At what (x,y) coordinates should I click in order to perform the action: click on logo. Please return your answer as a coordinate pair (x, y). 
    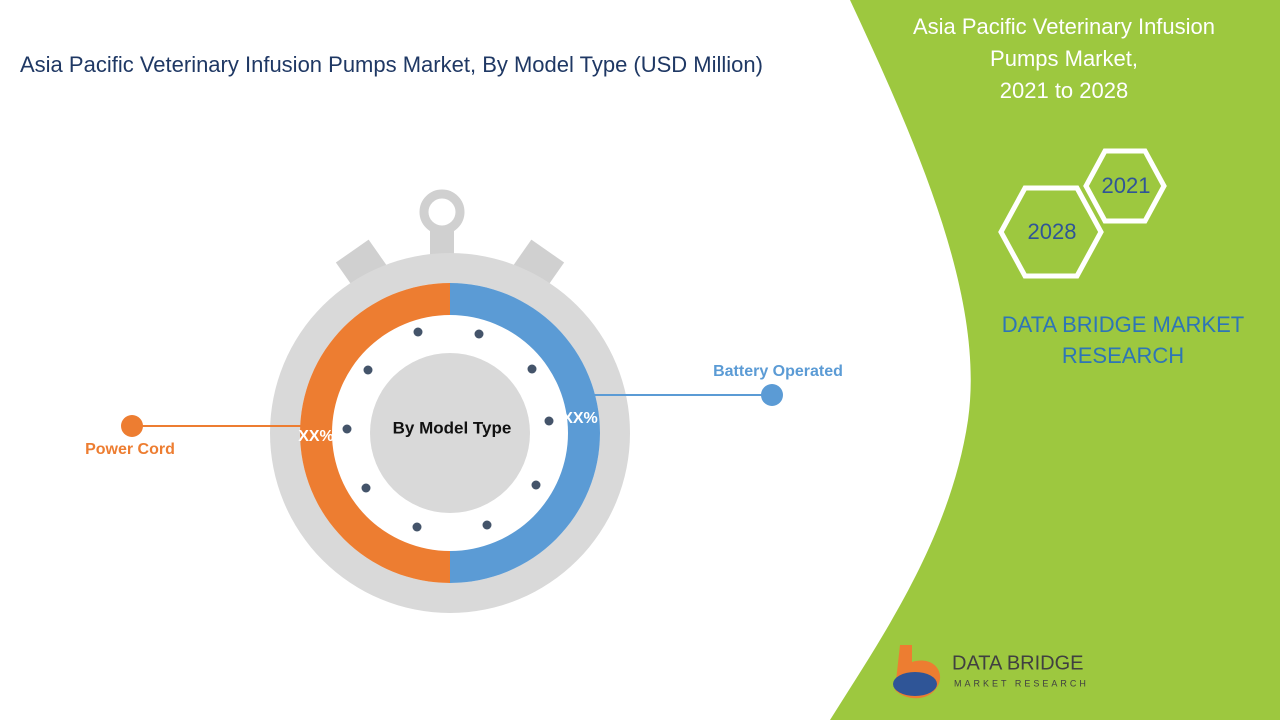
    Looking at the image, I should click on (917, 672).